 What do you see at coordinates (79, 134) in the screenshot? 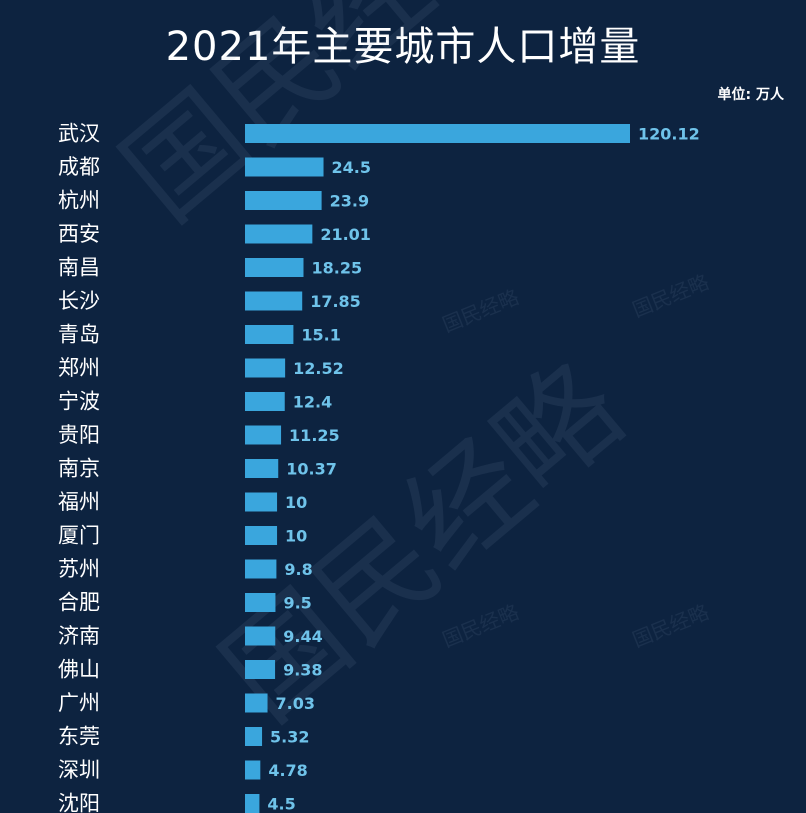
I see `category-label: 武汉` at bounding box center [79, 134].